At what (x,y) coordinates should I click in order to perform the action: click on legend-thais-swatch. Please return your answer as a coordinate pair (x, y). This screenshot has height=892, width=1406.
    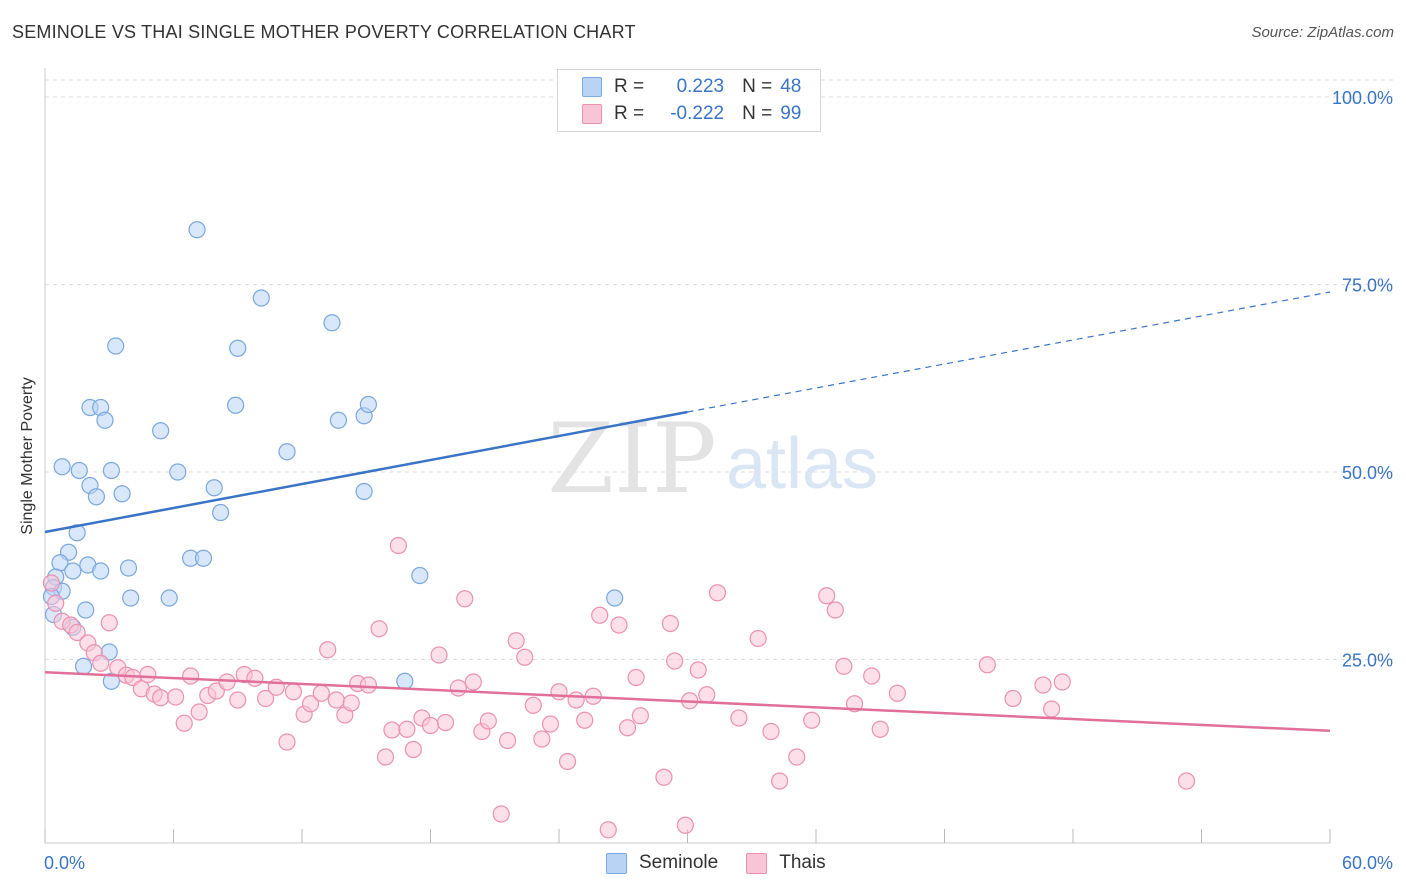
    Looking at the image, I should click on (757, 863).